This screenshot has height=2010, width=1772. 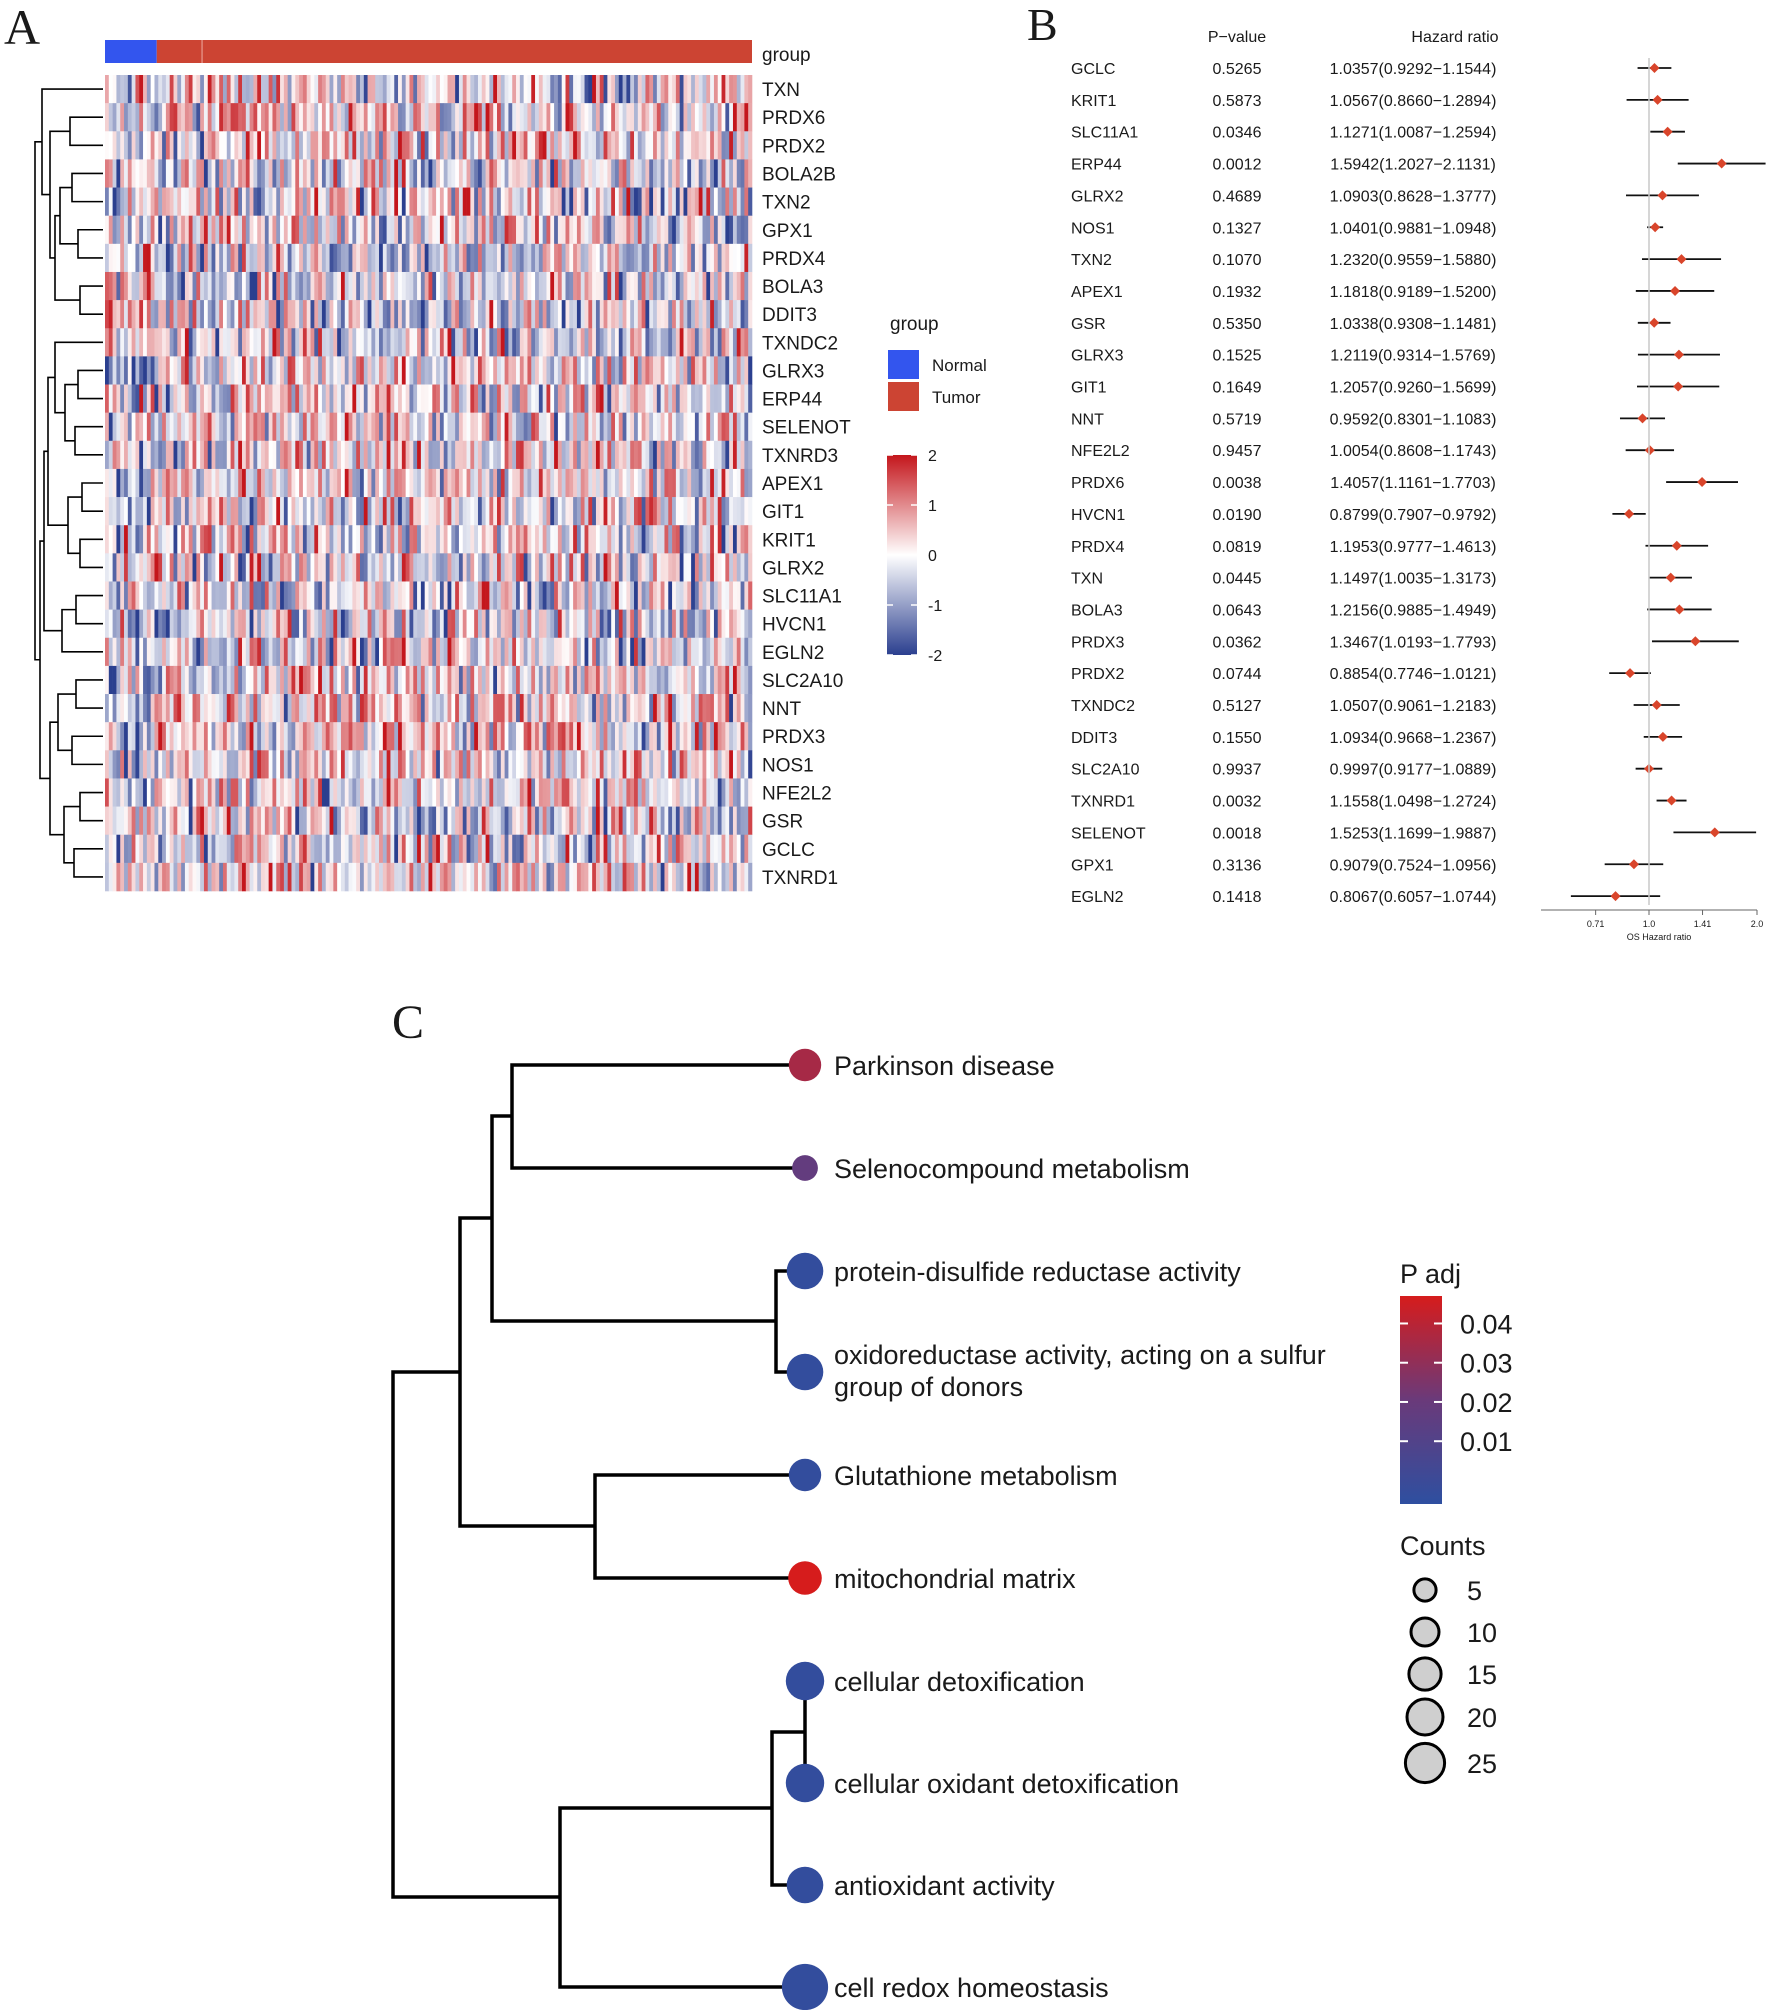 I want to click on row-label: GLRX3, so click(x=793, y=371).